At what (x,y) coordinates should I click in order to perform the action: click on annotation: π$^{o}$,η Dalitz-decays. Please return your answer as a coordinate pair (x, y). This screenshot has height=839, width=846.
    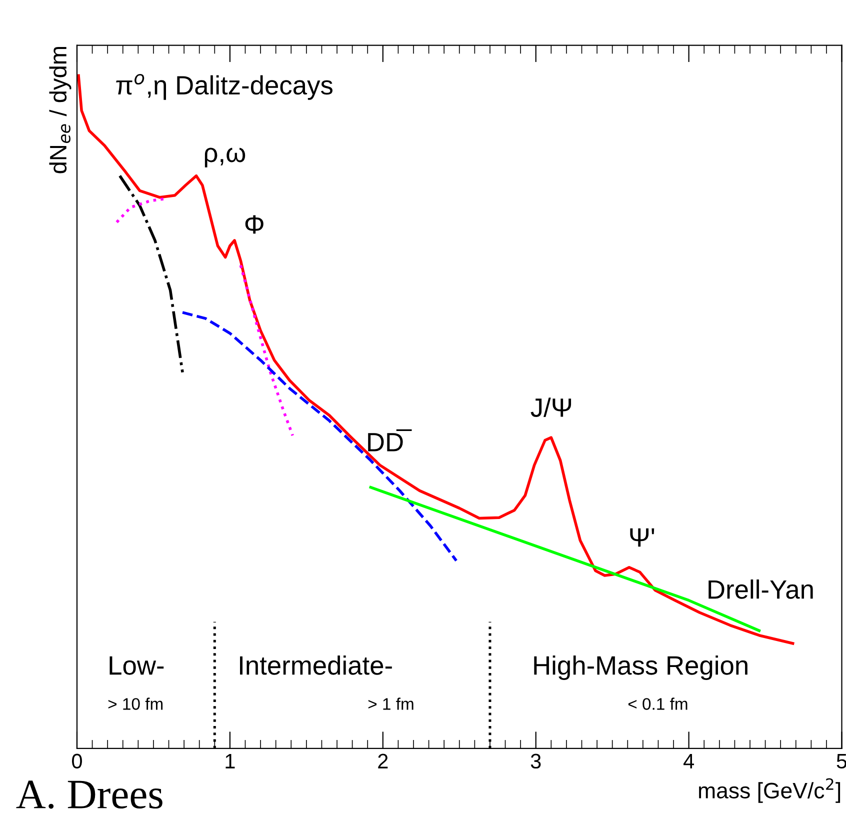
    Looking at the image, I should click on (224, 87).